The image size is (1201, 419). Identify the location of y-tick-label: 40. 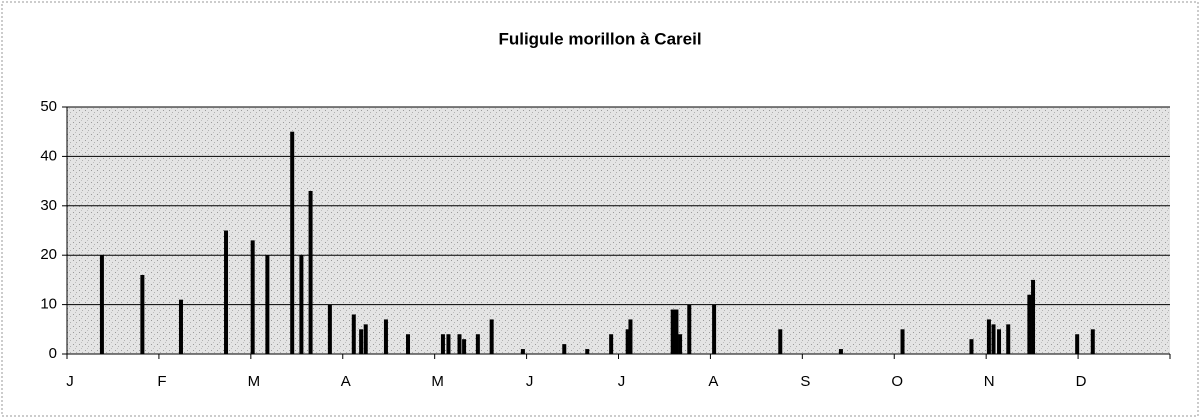
(48, 155).